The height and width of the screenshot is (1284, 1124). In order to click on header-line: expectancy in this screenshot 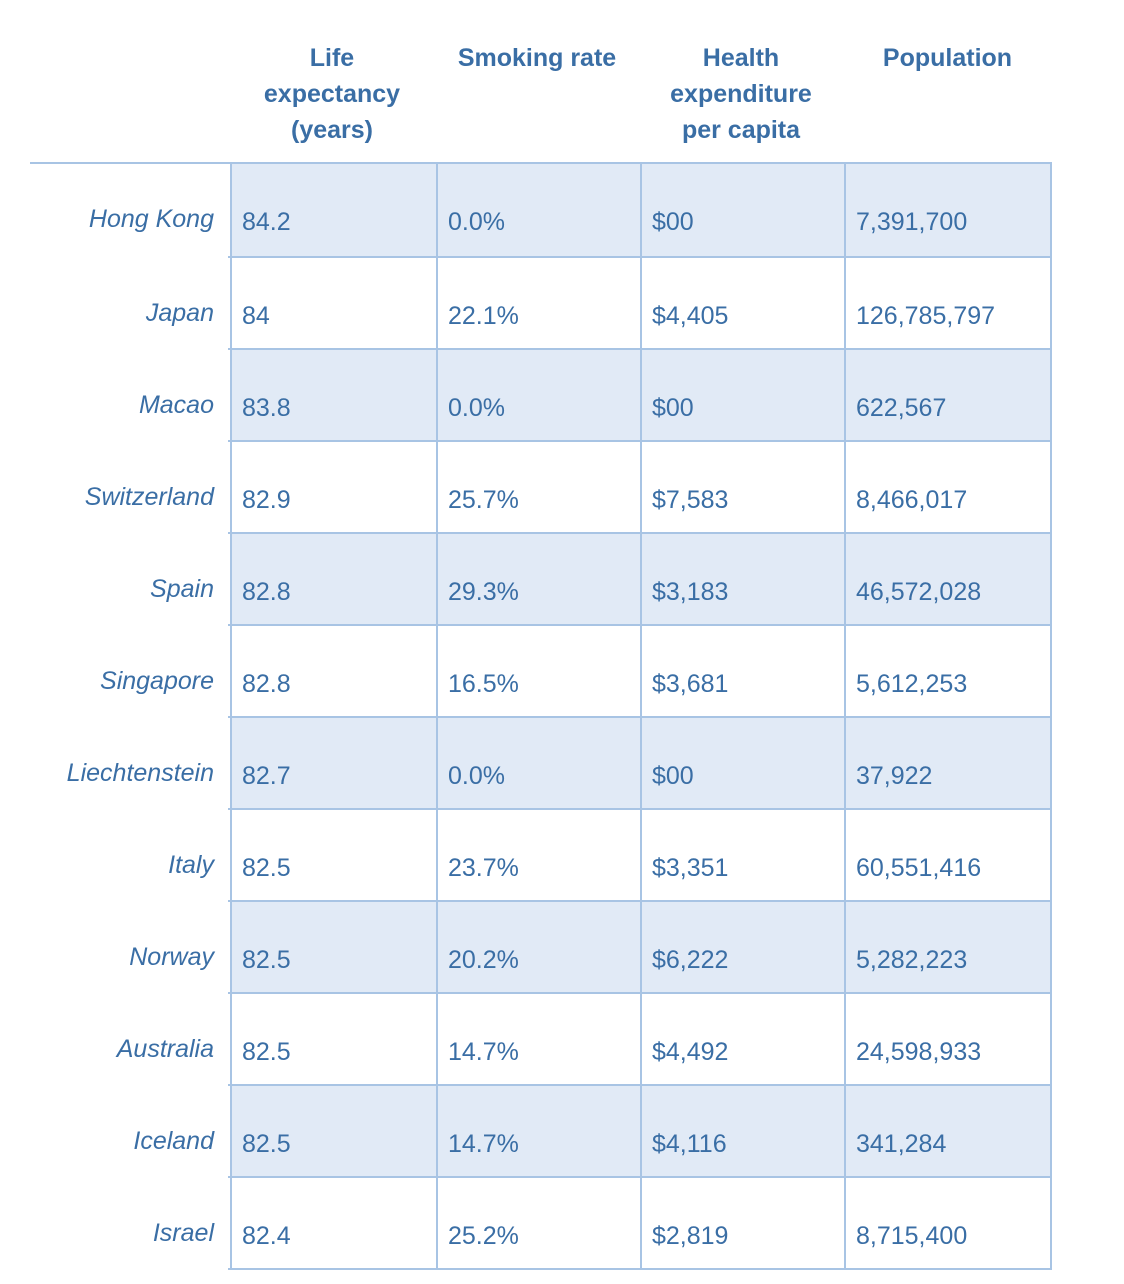, I will do `click(332, 94)`.